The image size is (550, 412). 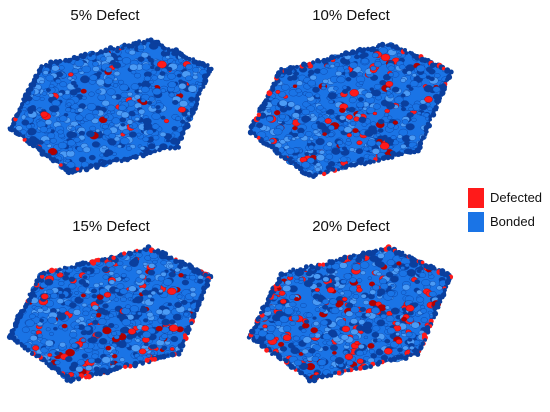 I want to click on panel-title: 5% Defect, so click(x=105, y=15).